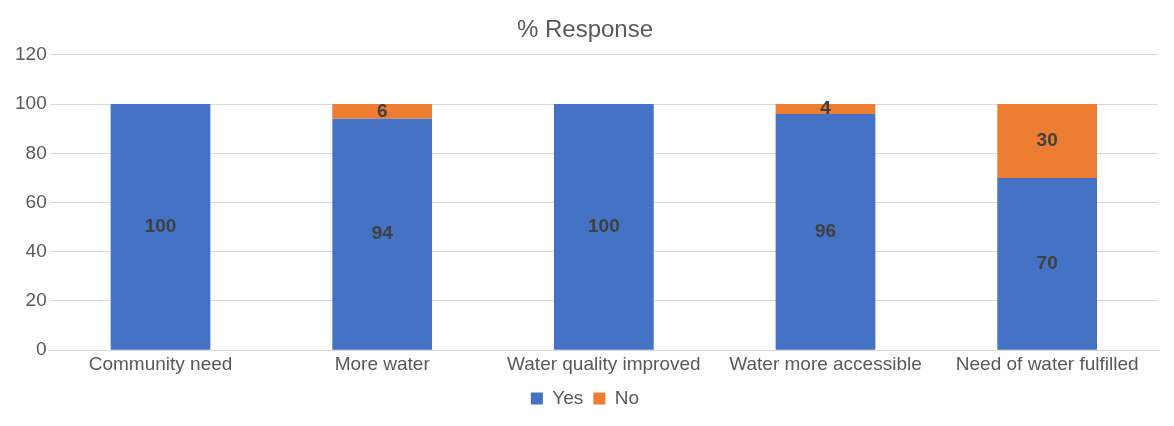 The height and width of the screenshot is (426, 1174). What do you see at coordinates (36, 300) in the screenshot?
I see `y-tick-label: 20` at bounding box center [36, 300].